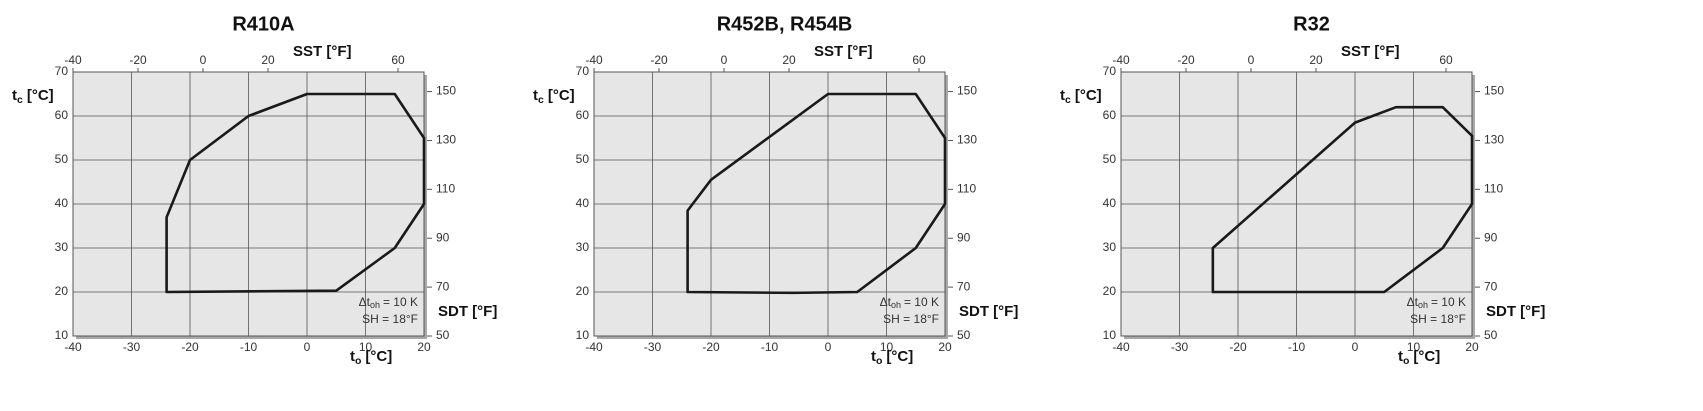 The height and width of the screenshot is (411, 1703). I want to click on x-tick-label: -20, so click(190, 347).